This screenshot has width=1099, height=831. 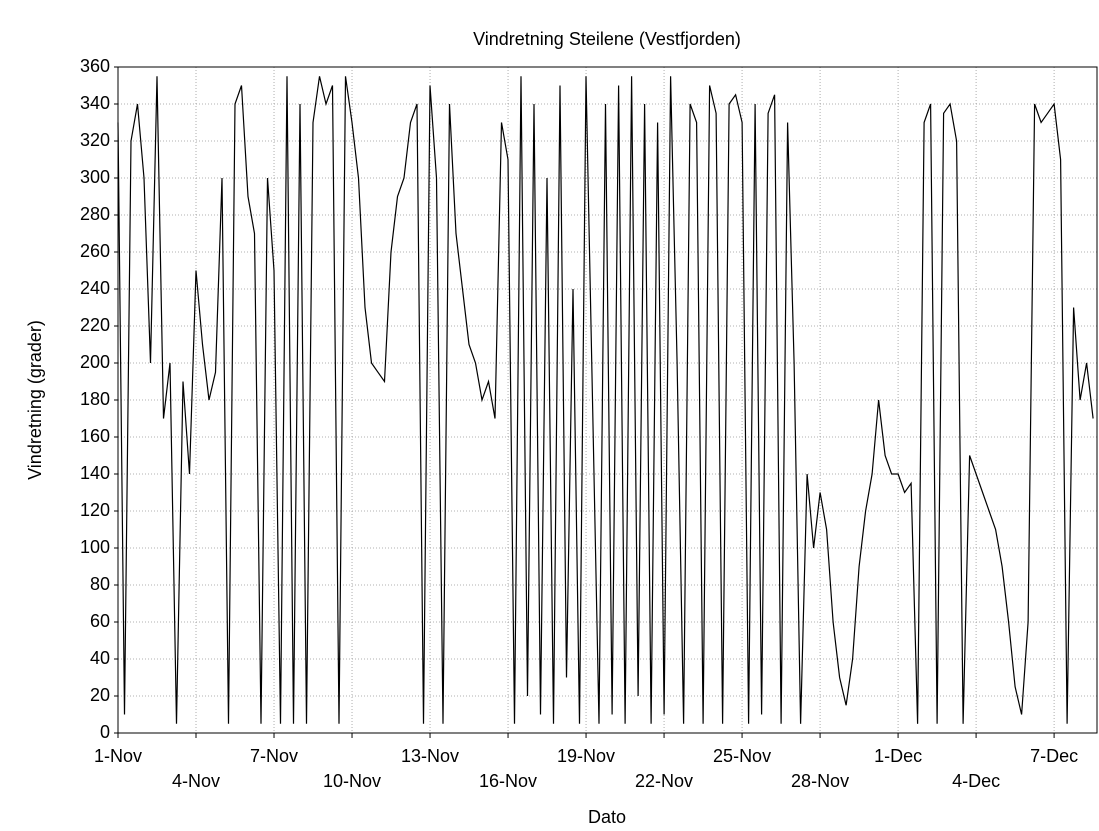 I want to click on y-tick-label: 0, so click(x=105, y=732).